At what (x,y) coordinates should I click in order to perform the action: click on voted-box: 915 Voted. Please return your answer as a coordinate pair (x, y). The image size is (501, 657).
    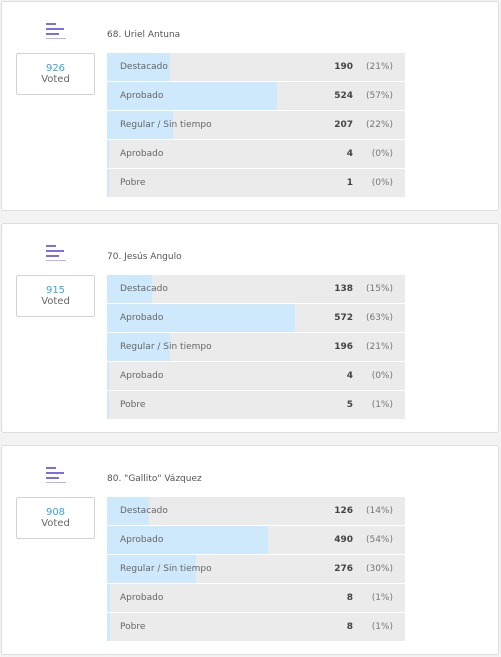
    Looking at the image, I should click on (55, 296).